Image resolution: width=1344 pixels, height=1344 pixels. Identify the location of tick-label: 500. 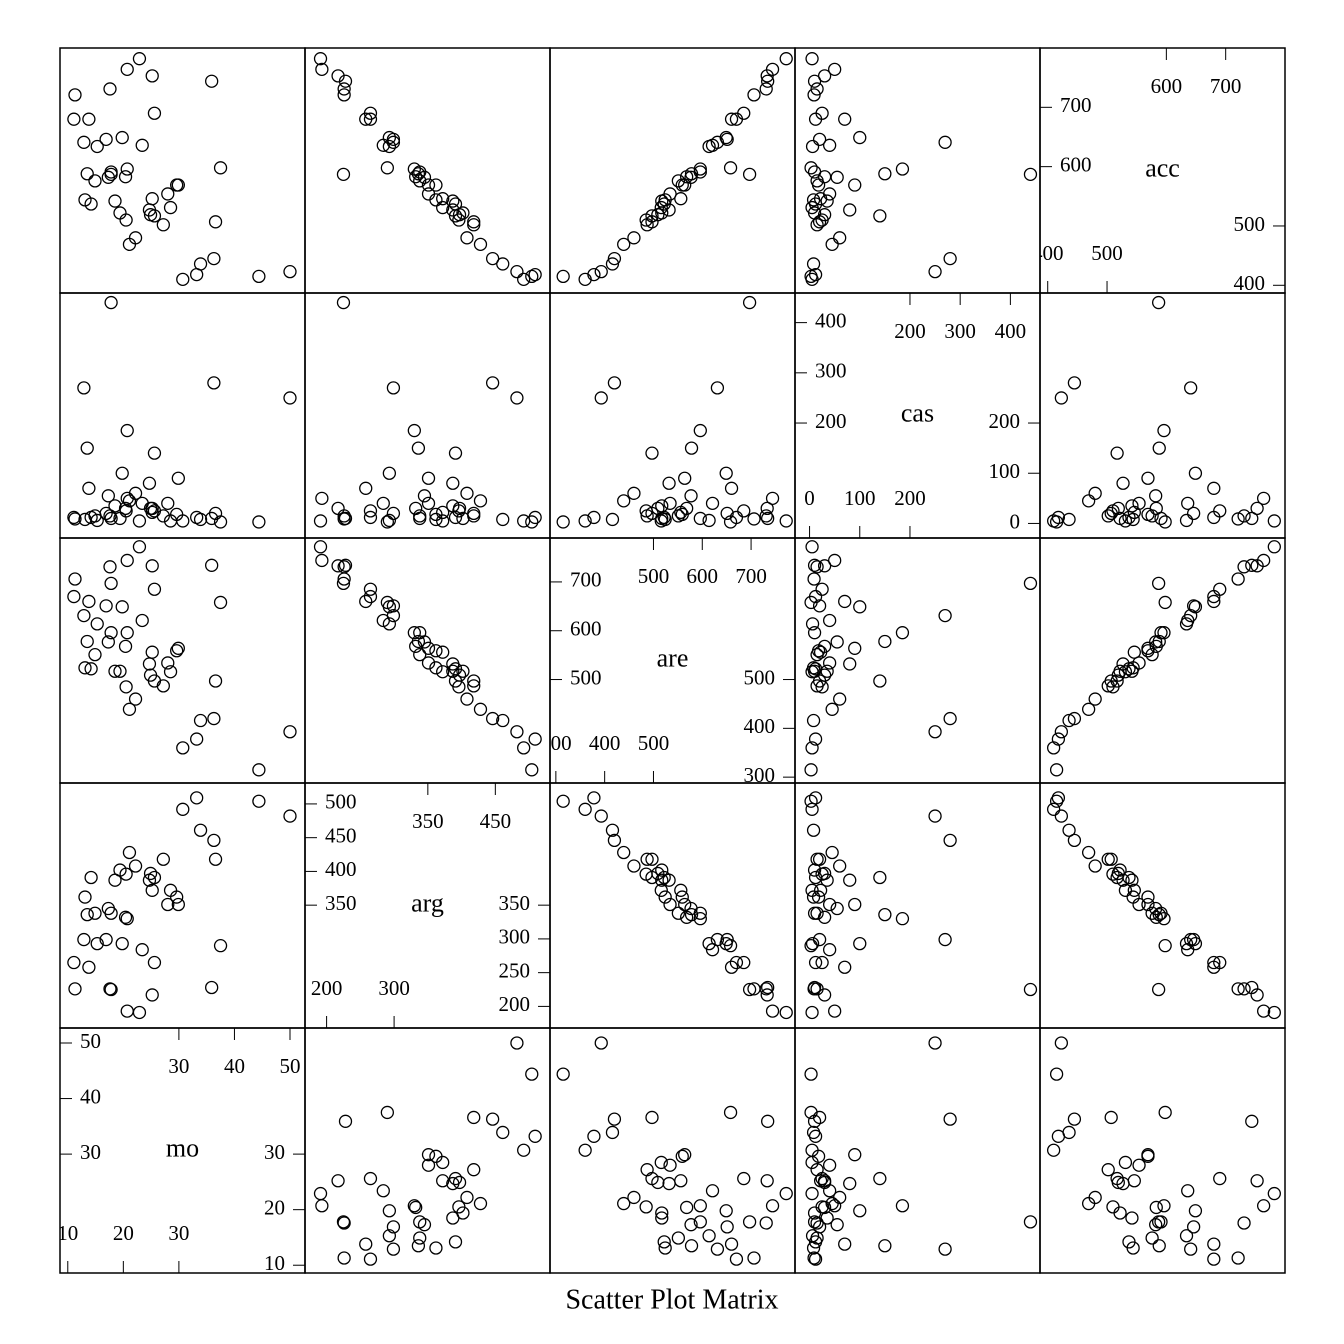
(1250, 224).